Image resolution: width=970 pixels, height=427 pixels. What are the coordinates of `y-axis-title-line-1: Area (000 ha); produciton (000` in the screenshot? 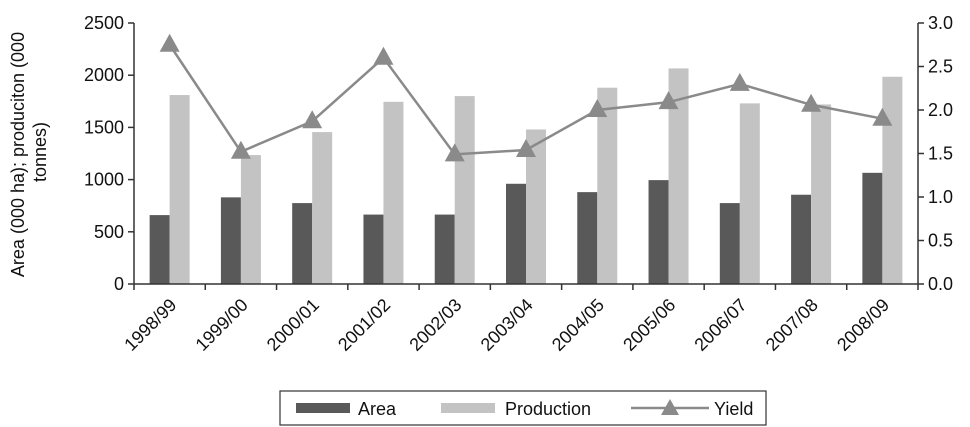 It's located at (18, 154).